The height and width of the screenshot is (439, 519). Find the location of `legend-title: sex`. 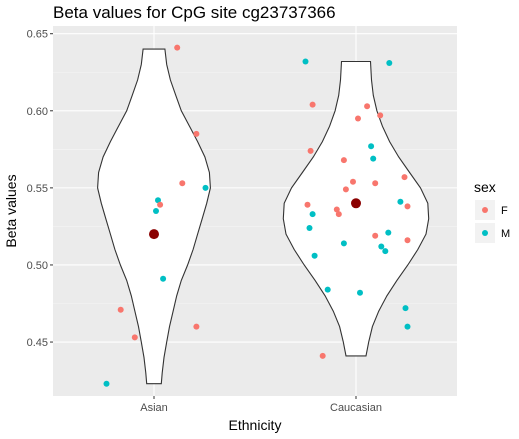

legend-title: sex is located at coordinates (485, 187).